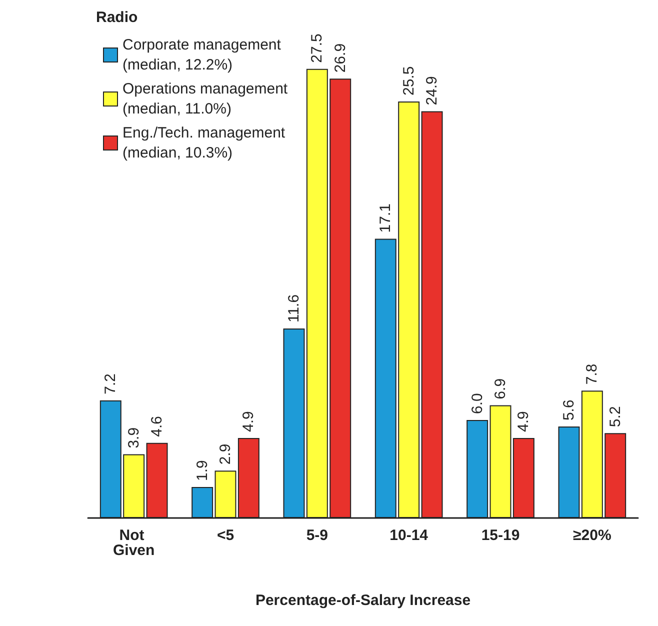  What do you see at coordinates (363, 600) in the screenshot?
I see `x-axis-title: Percentage-of-Salary Increase` at bounding box center [363, 600].